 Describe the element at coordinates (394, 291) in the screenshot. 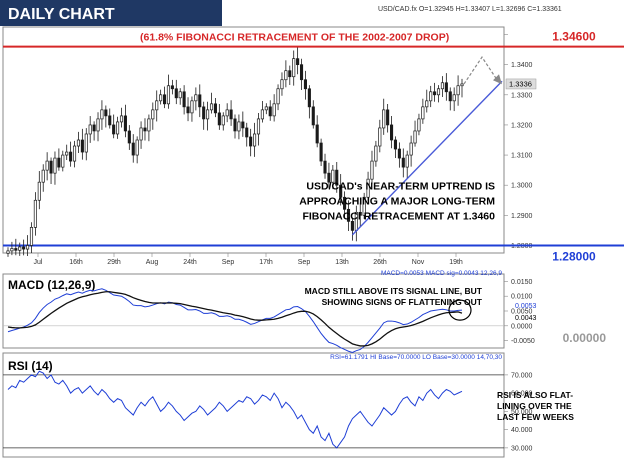

I see `macd-note-line-1: MACD STILL ABOVE ITS SIGNAL LINE, BUT` at that location.